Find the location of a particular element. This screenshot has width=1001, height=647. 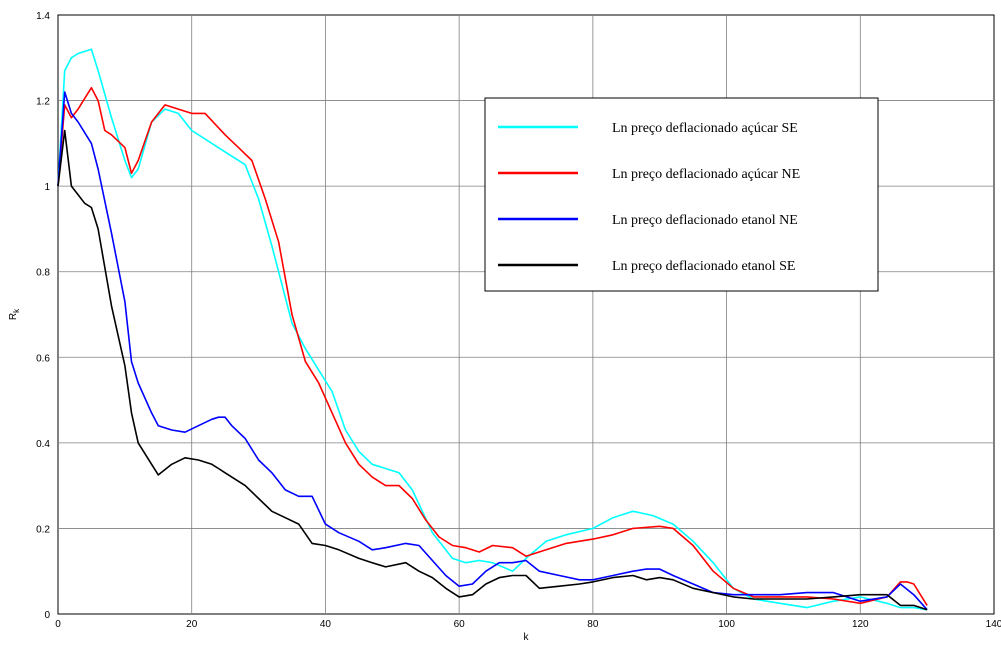

y-axis-label: Rk is located at coordinates (14, 314).